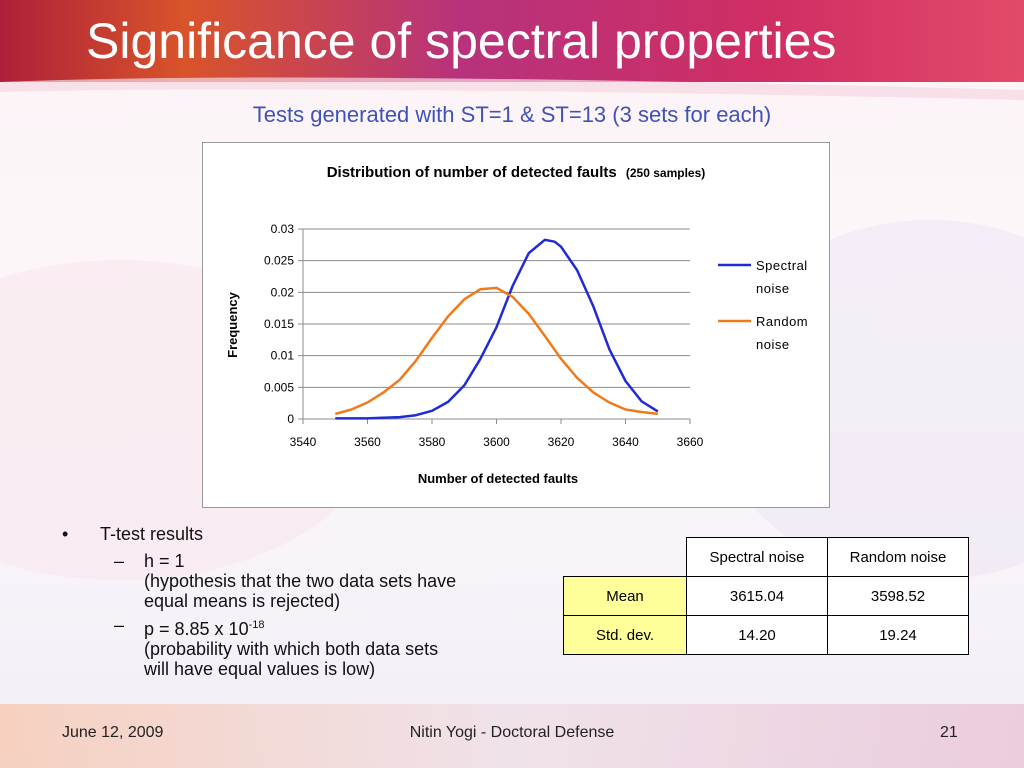 This screenshot has height=768, width=1024. I want to click on table-header-row: Spectral noise Random noise, so click(766, 557).